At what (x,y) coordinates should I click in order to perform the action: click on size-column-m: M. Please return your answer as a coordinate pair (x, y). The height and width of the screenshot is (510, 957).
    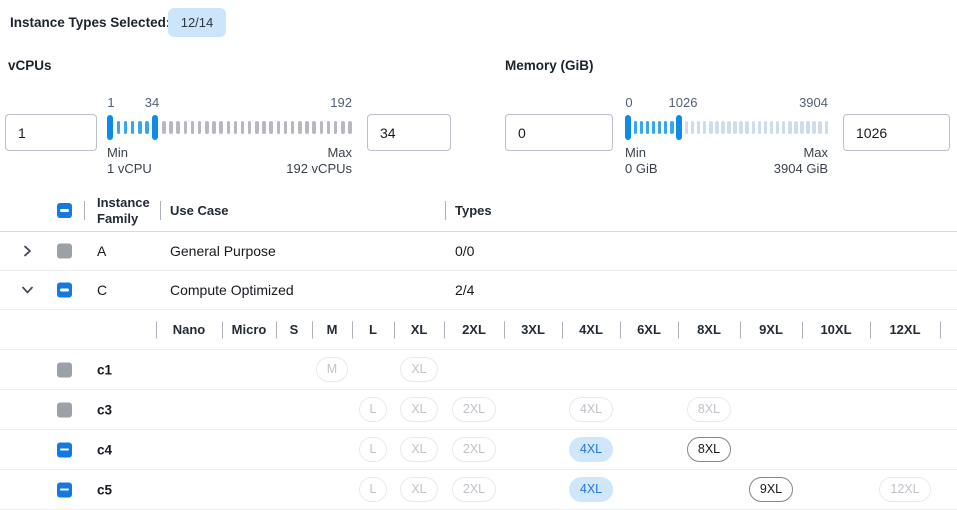
    Looking at the image, I should click on (332, 329).